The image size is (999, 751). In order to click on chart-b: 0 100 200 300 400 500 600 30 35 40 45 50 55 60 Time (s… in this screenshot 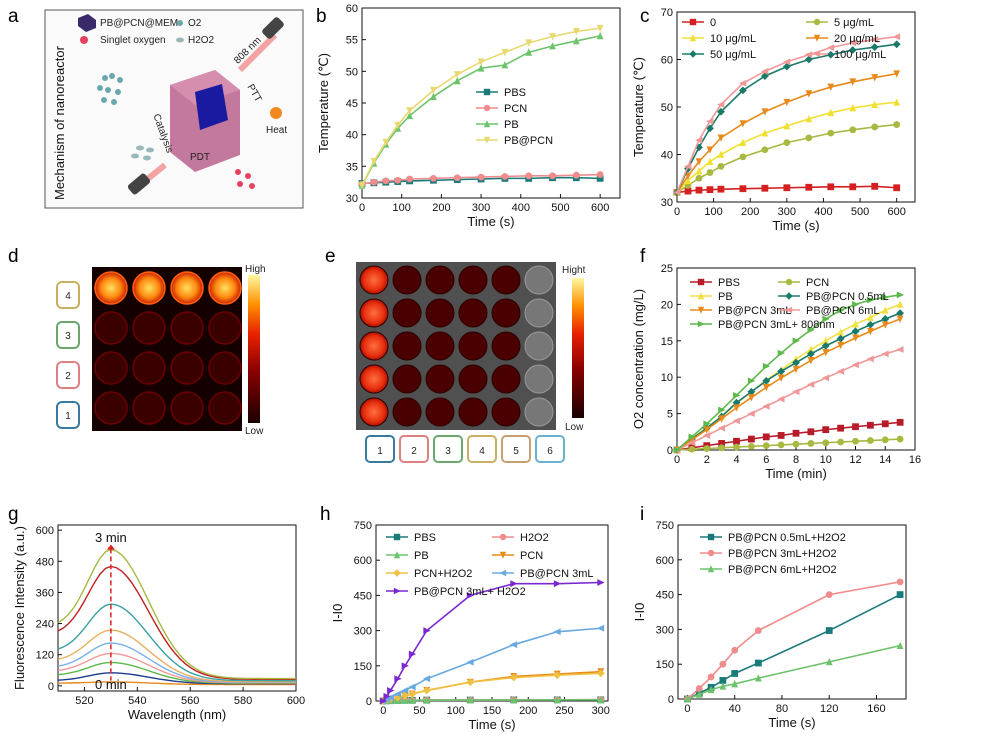, I will do `click(468, 116)`.